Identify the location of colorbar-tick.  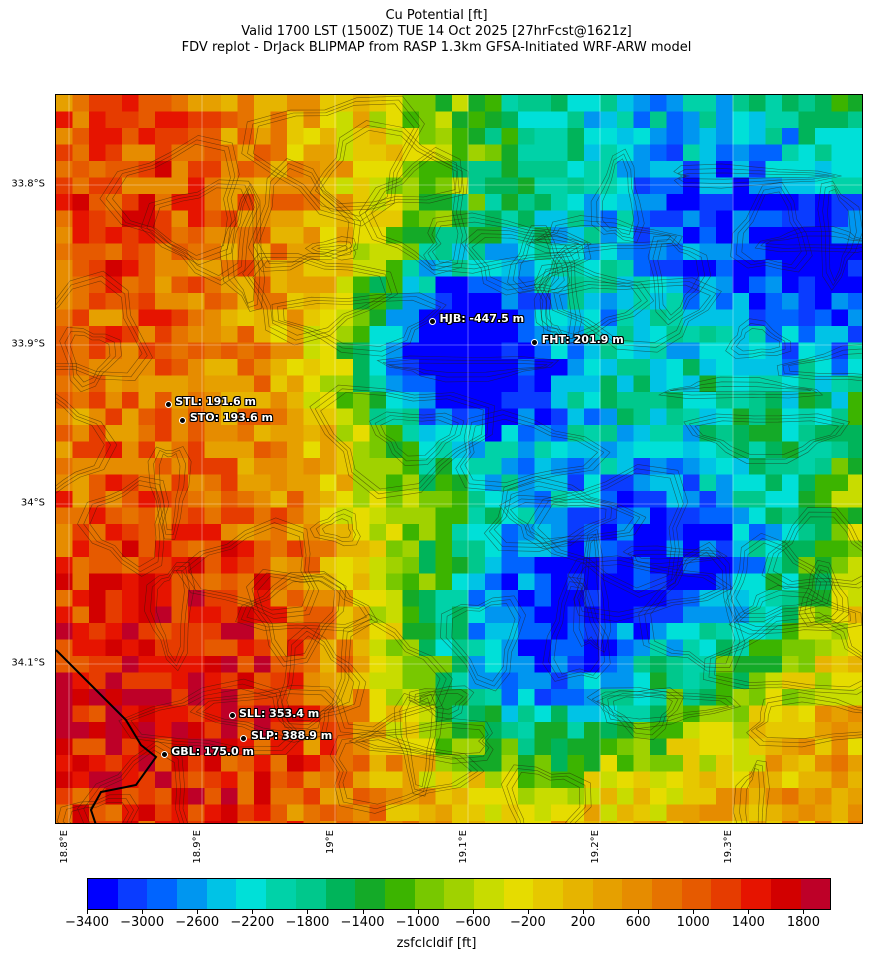
(198, 912).